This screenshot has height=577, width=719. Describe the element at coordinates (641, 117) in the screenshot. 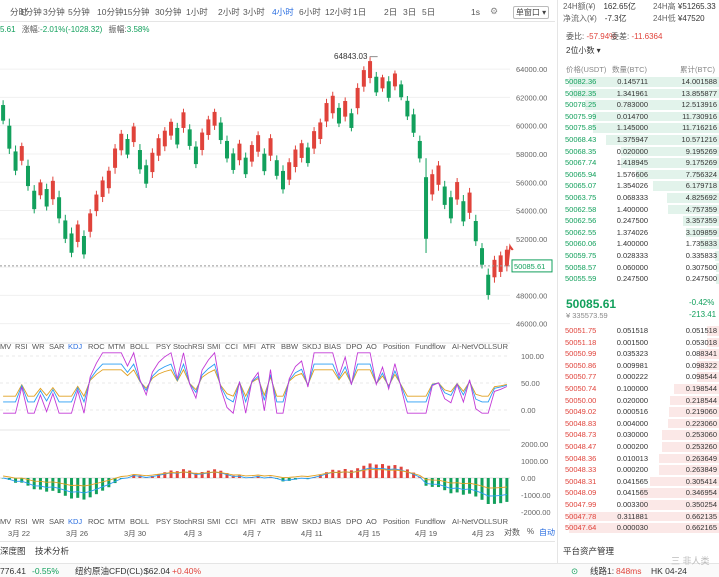

I see `orderbook-row: 50075.99 0.014700 11.730916` at that location.